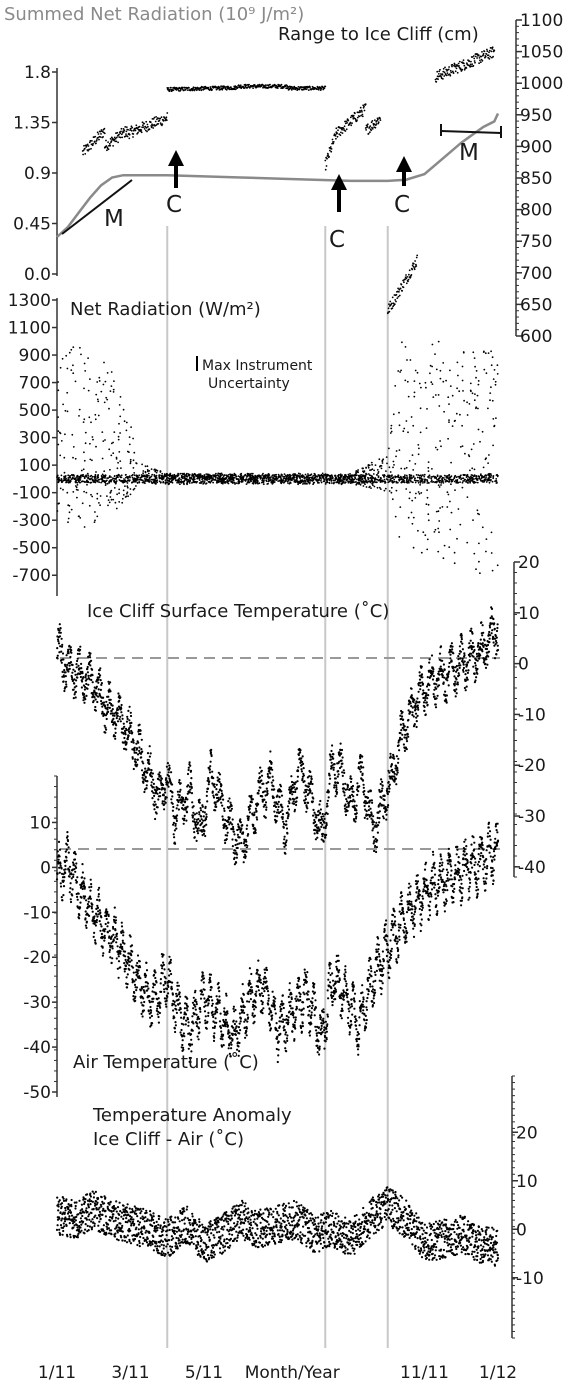 The width and height of the screenshot is (574, 1384). What do you see at coordinates (523, 665) in the screenshot?
I see `ice-cliff-temperature-tick-label: 0` at bounding box center [523, 665].